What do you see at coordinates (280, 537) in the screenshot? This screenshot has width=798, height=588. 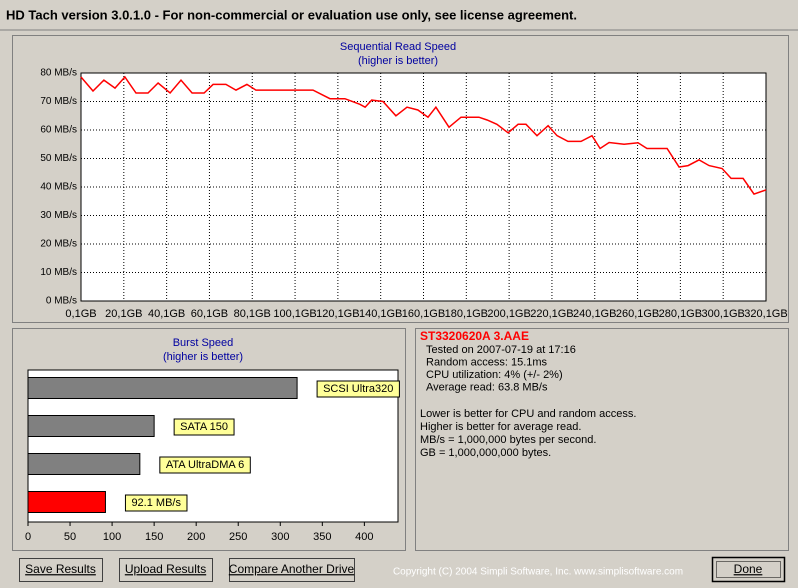 I see `x-tick-label: 300` at bounding box center [280, 537].